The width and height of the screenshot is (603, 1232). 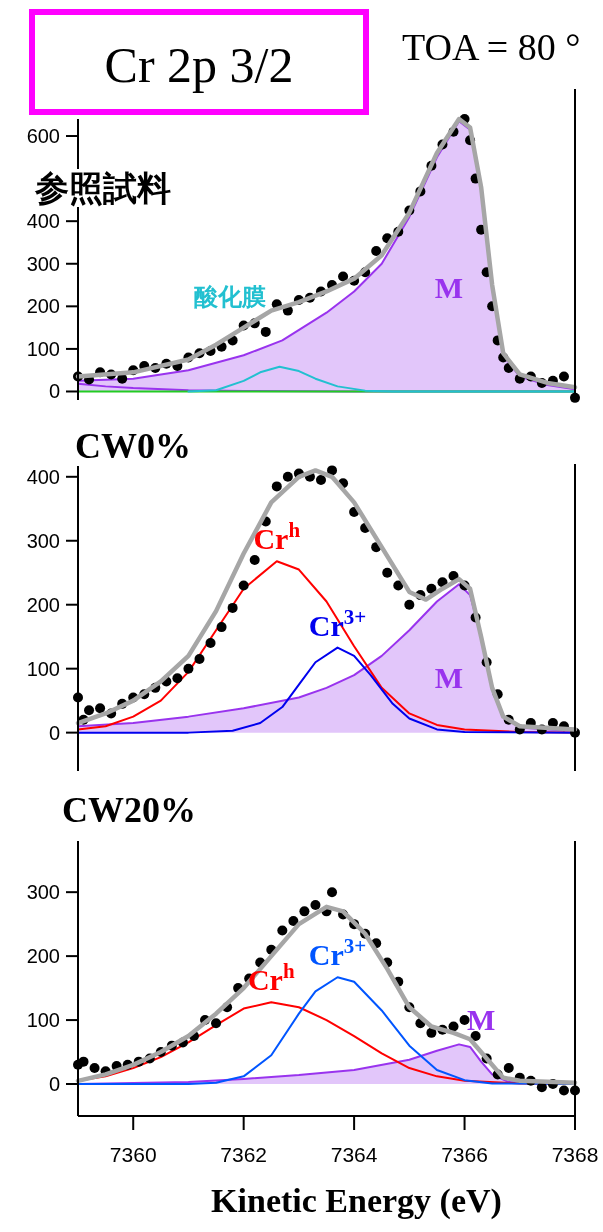 What do you see at coordinates (354, 1154) in the screenshot?
I see `x-tick-label: 7364` at bounding box center [354, 1154].